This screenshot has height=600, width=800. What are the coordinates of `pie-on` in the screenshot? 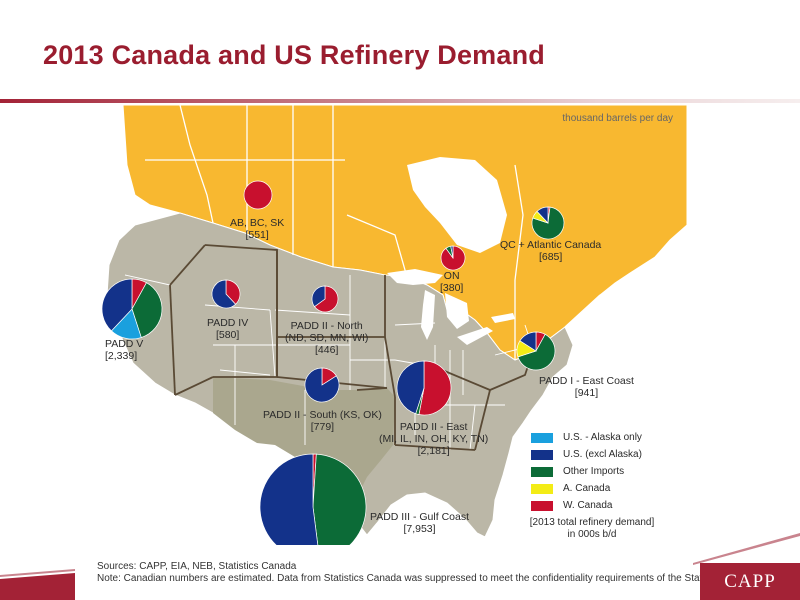 It's located at (453, 258).